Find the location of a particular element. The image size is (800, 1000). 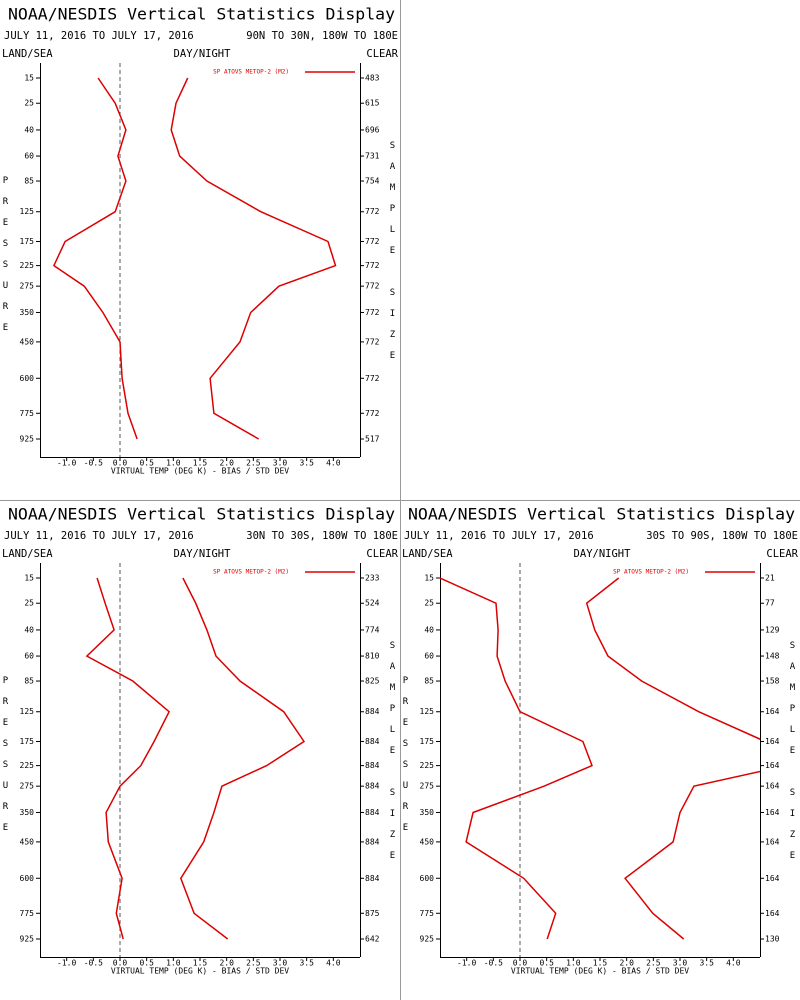

x-tick-label: -1.0 is located at coordinates (466, 963).